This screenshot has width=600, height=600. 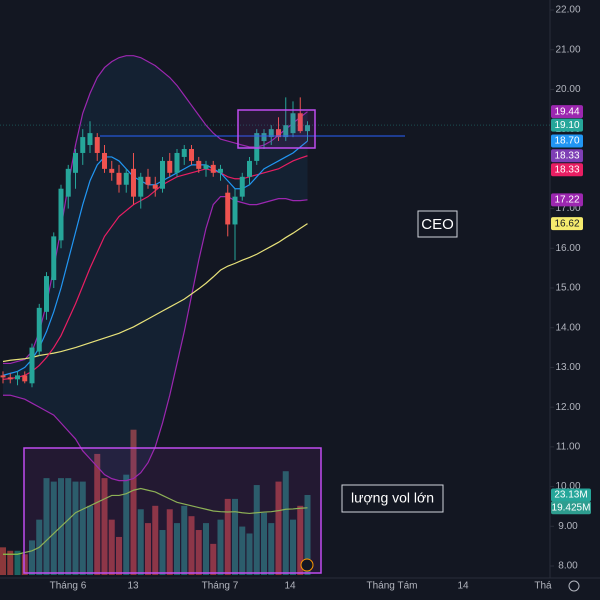 What do you see at coordinates (392, 586) in the screenshot?
I see `x-tick-label: Tháng Tám` at bounding box center [392, 586].